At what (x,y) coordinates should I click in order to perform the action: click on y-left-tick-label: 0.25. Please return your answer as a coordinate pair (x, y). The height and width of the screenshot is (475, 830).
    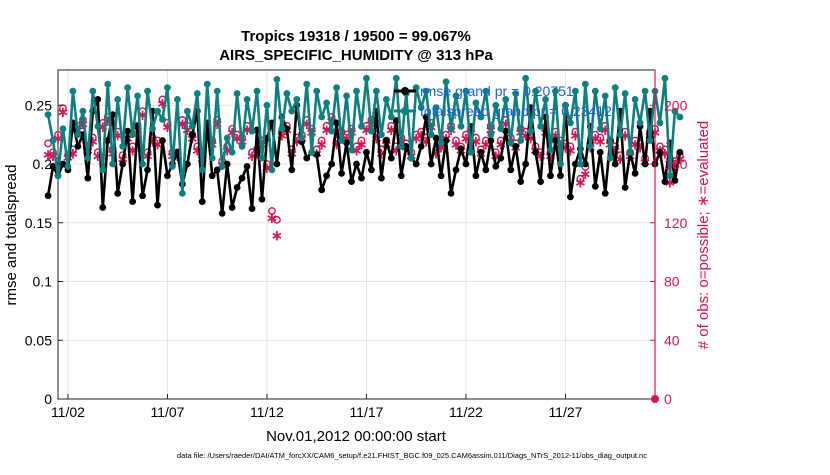
    Looking at the image, I should click on (38, 105).